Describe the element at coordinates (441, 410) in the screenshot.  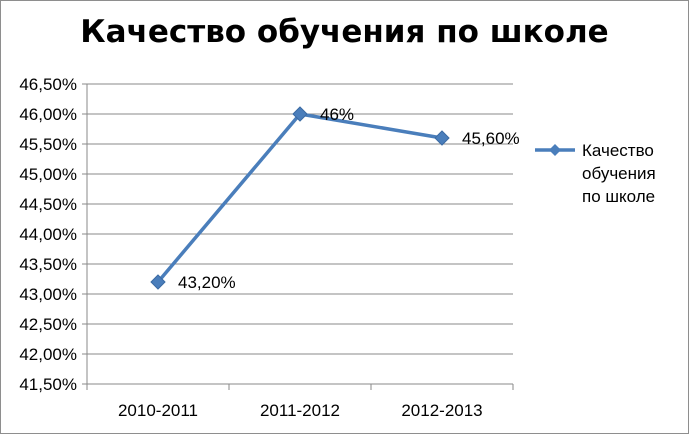
I see `x-tick-label: 2012-2013` at that location.